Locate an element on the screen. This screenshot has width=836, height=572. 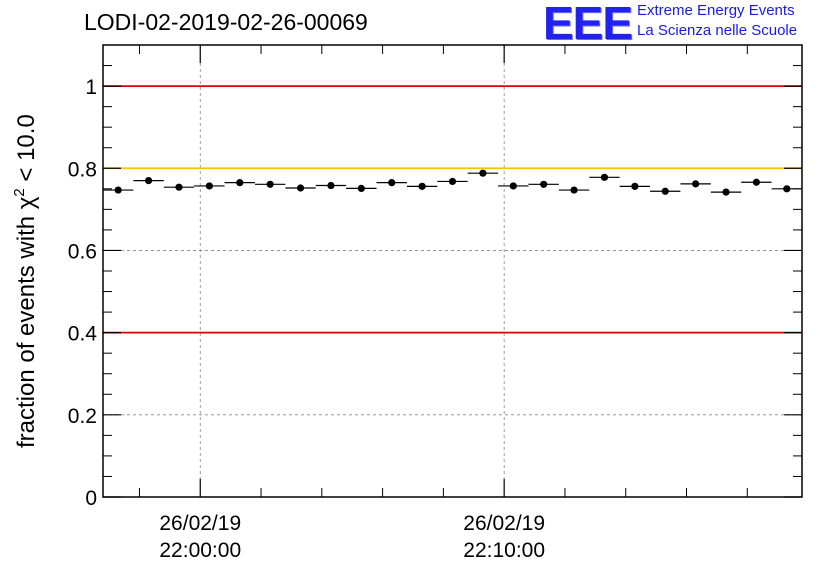
y-tick-label: 1 is located at coordinates (91, 87).